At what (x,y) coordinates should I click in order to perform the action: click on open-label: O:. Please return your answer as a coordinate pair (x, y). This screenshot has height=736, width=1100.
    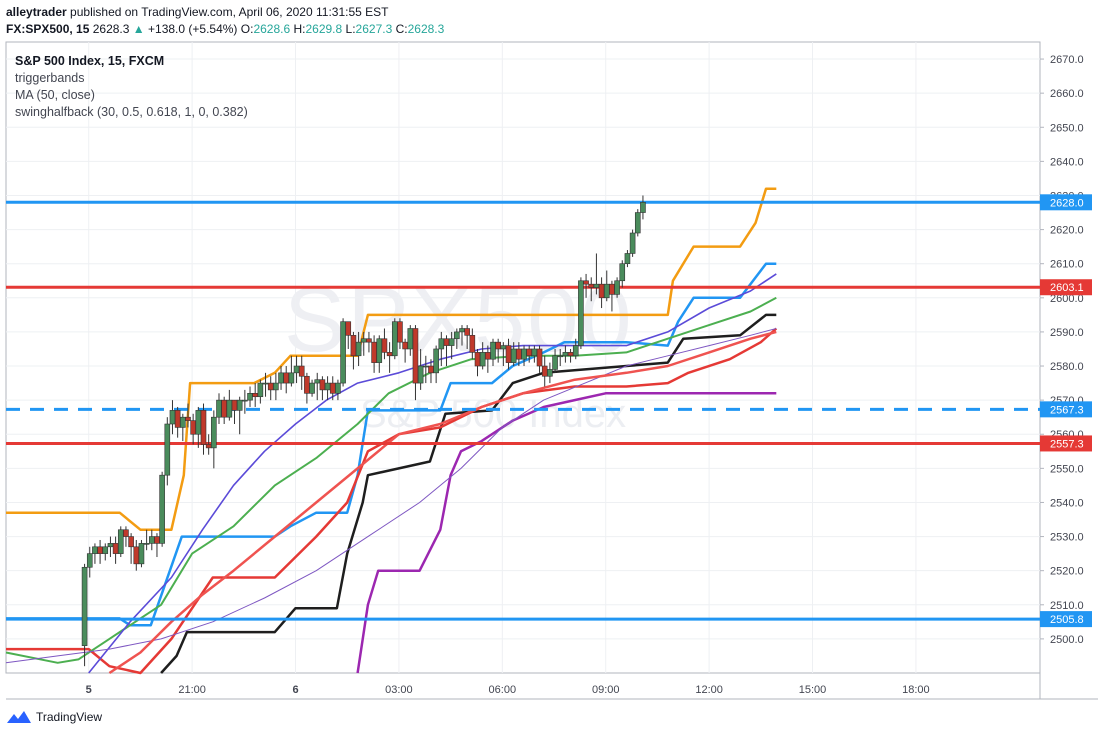
    Looking at the image, I should click on (247, 29).